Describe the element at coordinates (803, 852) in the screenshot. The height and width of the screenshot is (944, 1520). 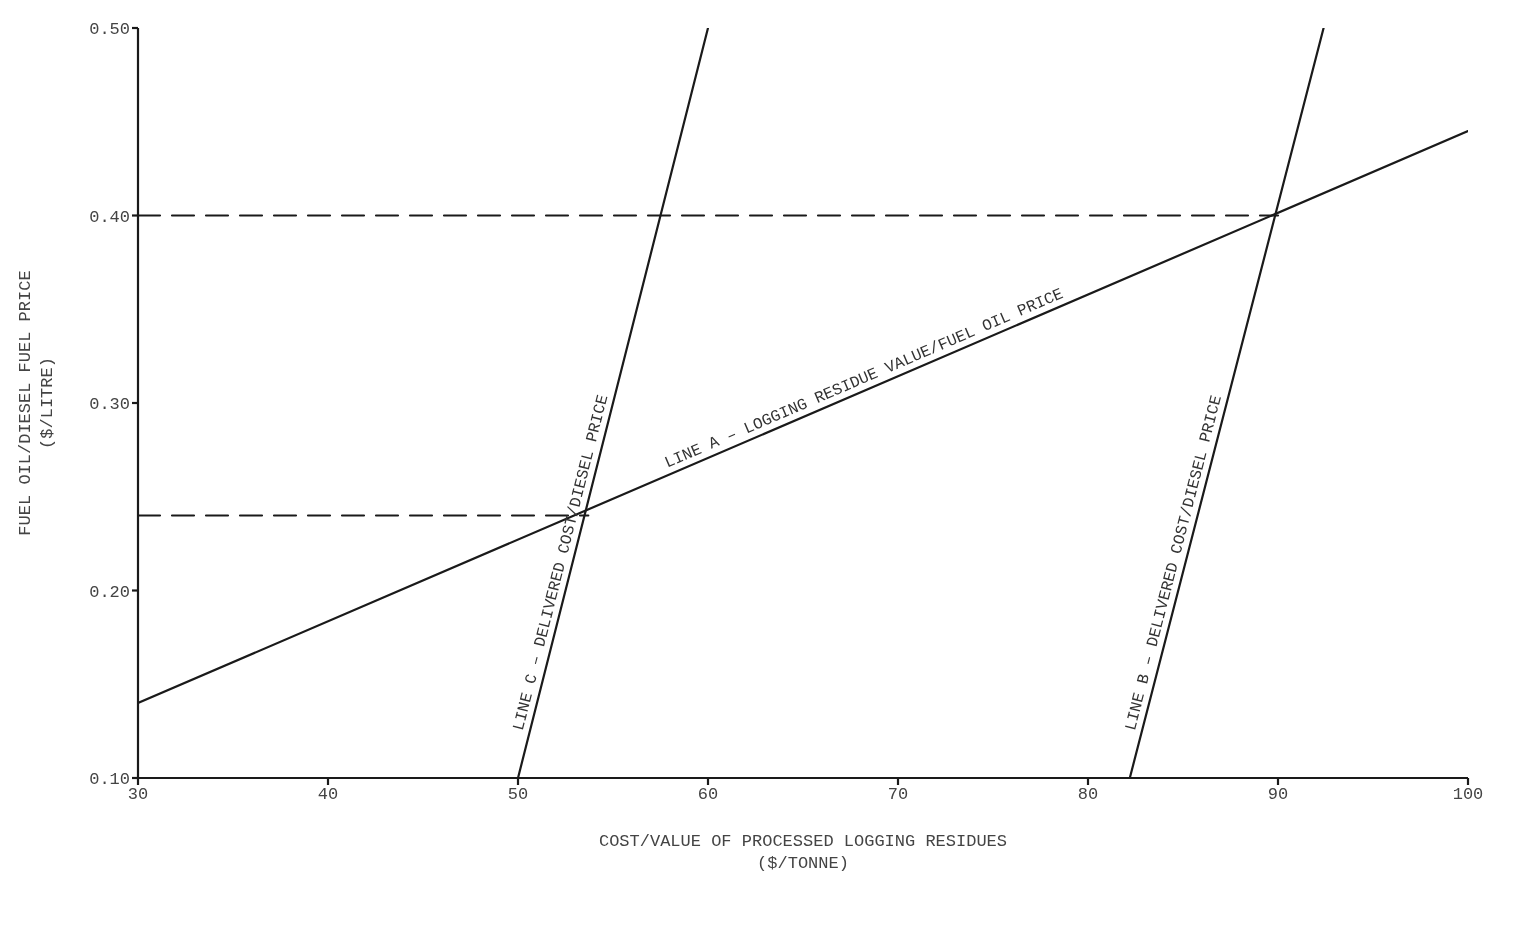
I see `x-axis-title: COST/VALUE OF PROCESSED LOGGING RESIDUES ($/TONNE)` at that location.